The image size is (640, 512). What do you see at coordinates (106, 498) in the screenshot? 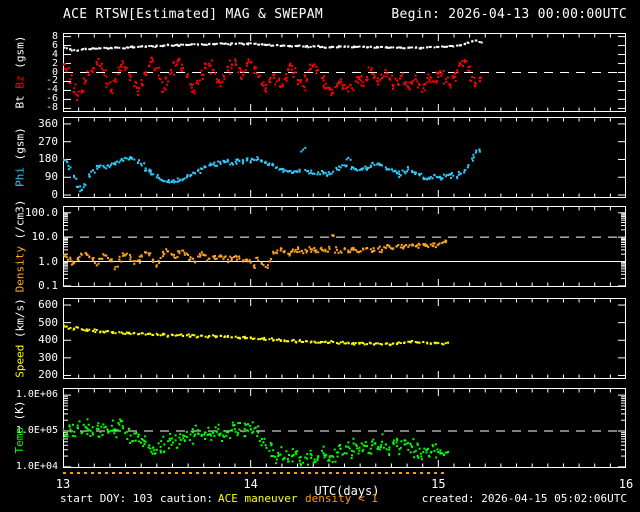
I see `start-doy-text: start DOY: 103` at bounding box center [106, 498].